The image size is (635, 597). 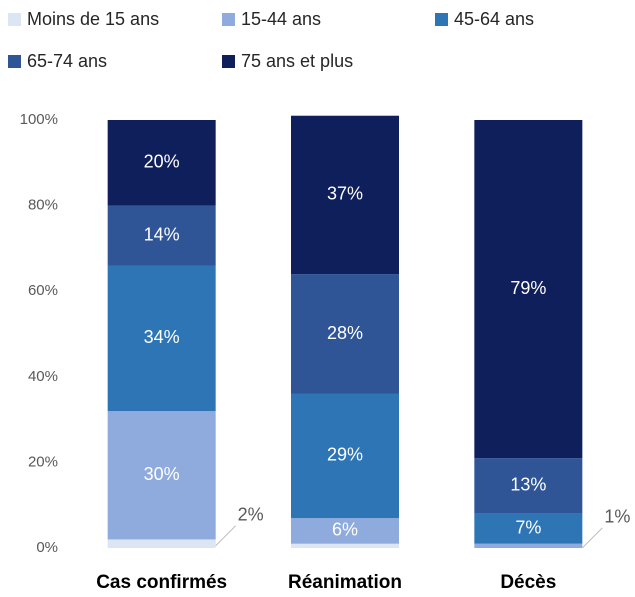 What do you see at coordinates (251, 514) in the screenshot?
I see `value-label: 2%` at bounding box center [251, 514].